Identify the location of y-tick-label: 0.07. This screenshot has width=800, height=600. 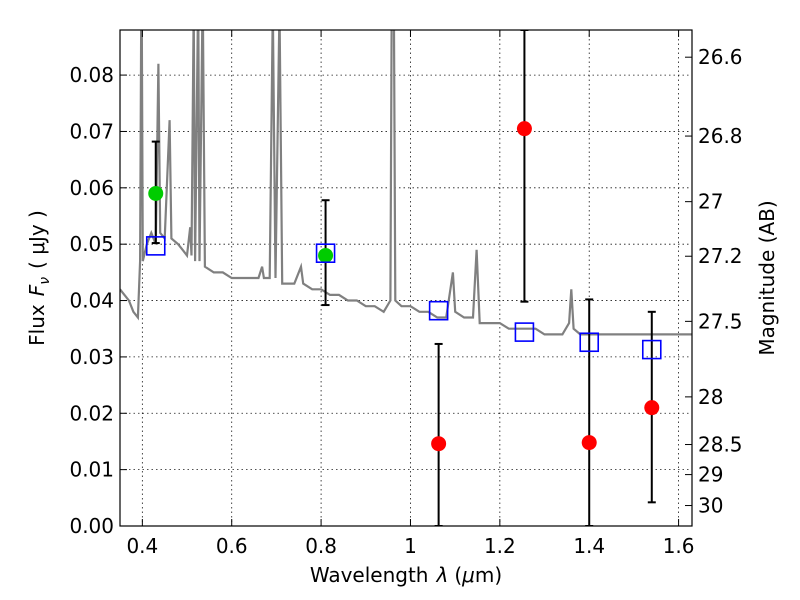
(91, 131).